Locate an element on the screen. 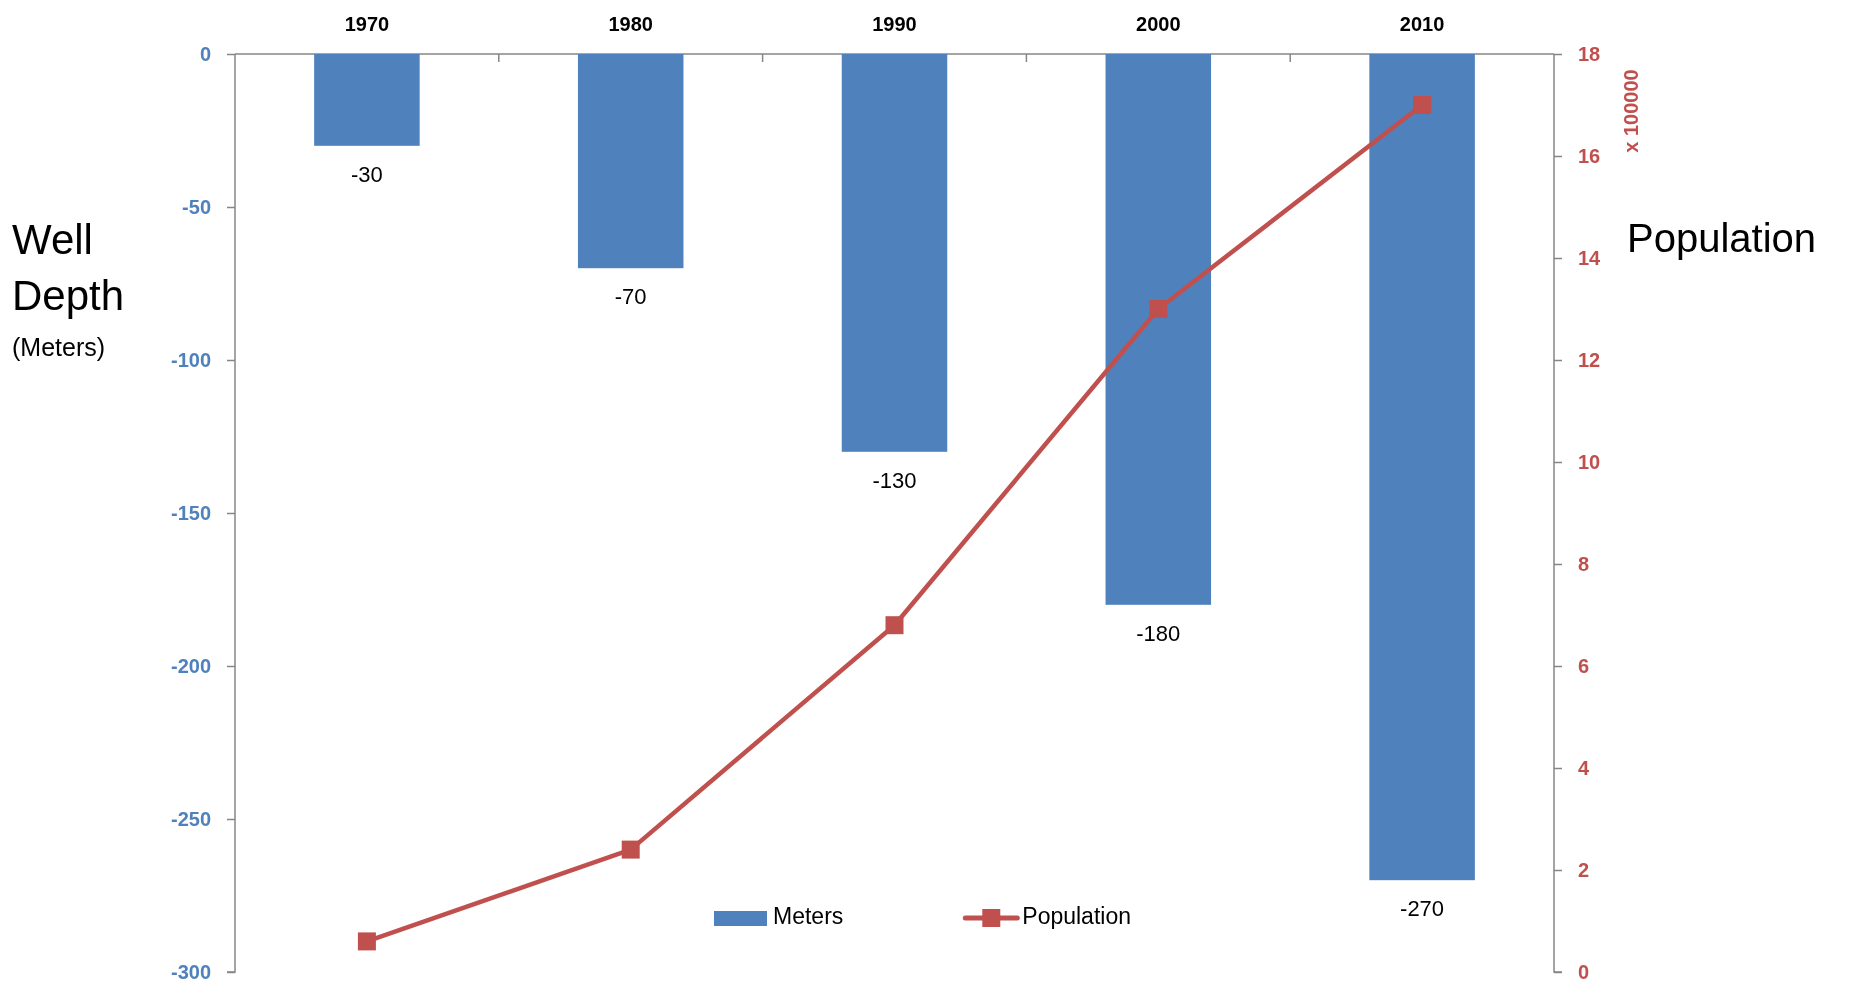  x-tick-label: 1980 is located at coordinates (630, 24).